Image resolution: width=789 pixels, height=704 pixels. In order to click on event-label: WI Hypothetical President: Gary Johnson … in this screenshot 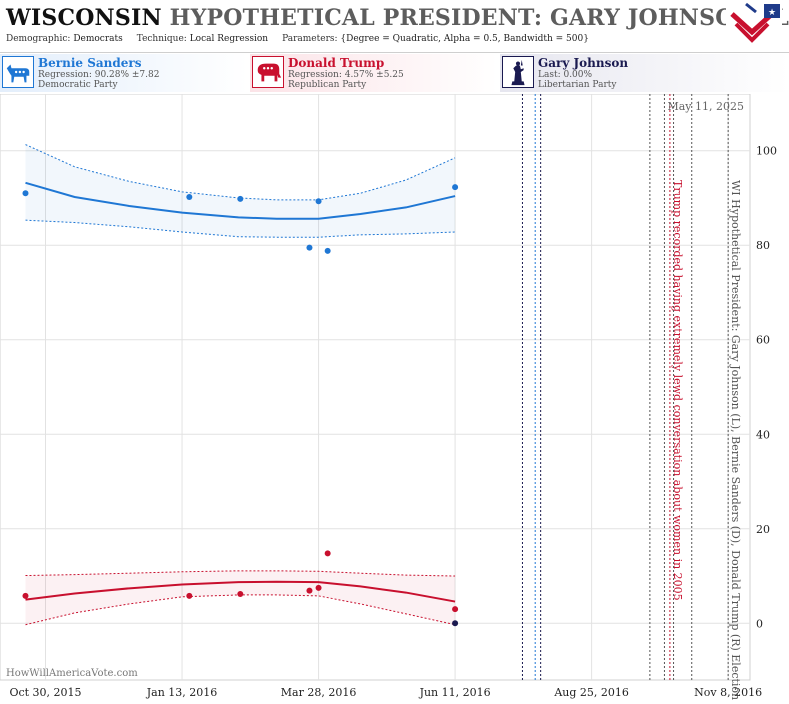, I will do `click(735, 440)`.